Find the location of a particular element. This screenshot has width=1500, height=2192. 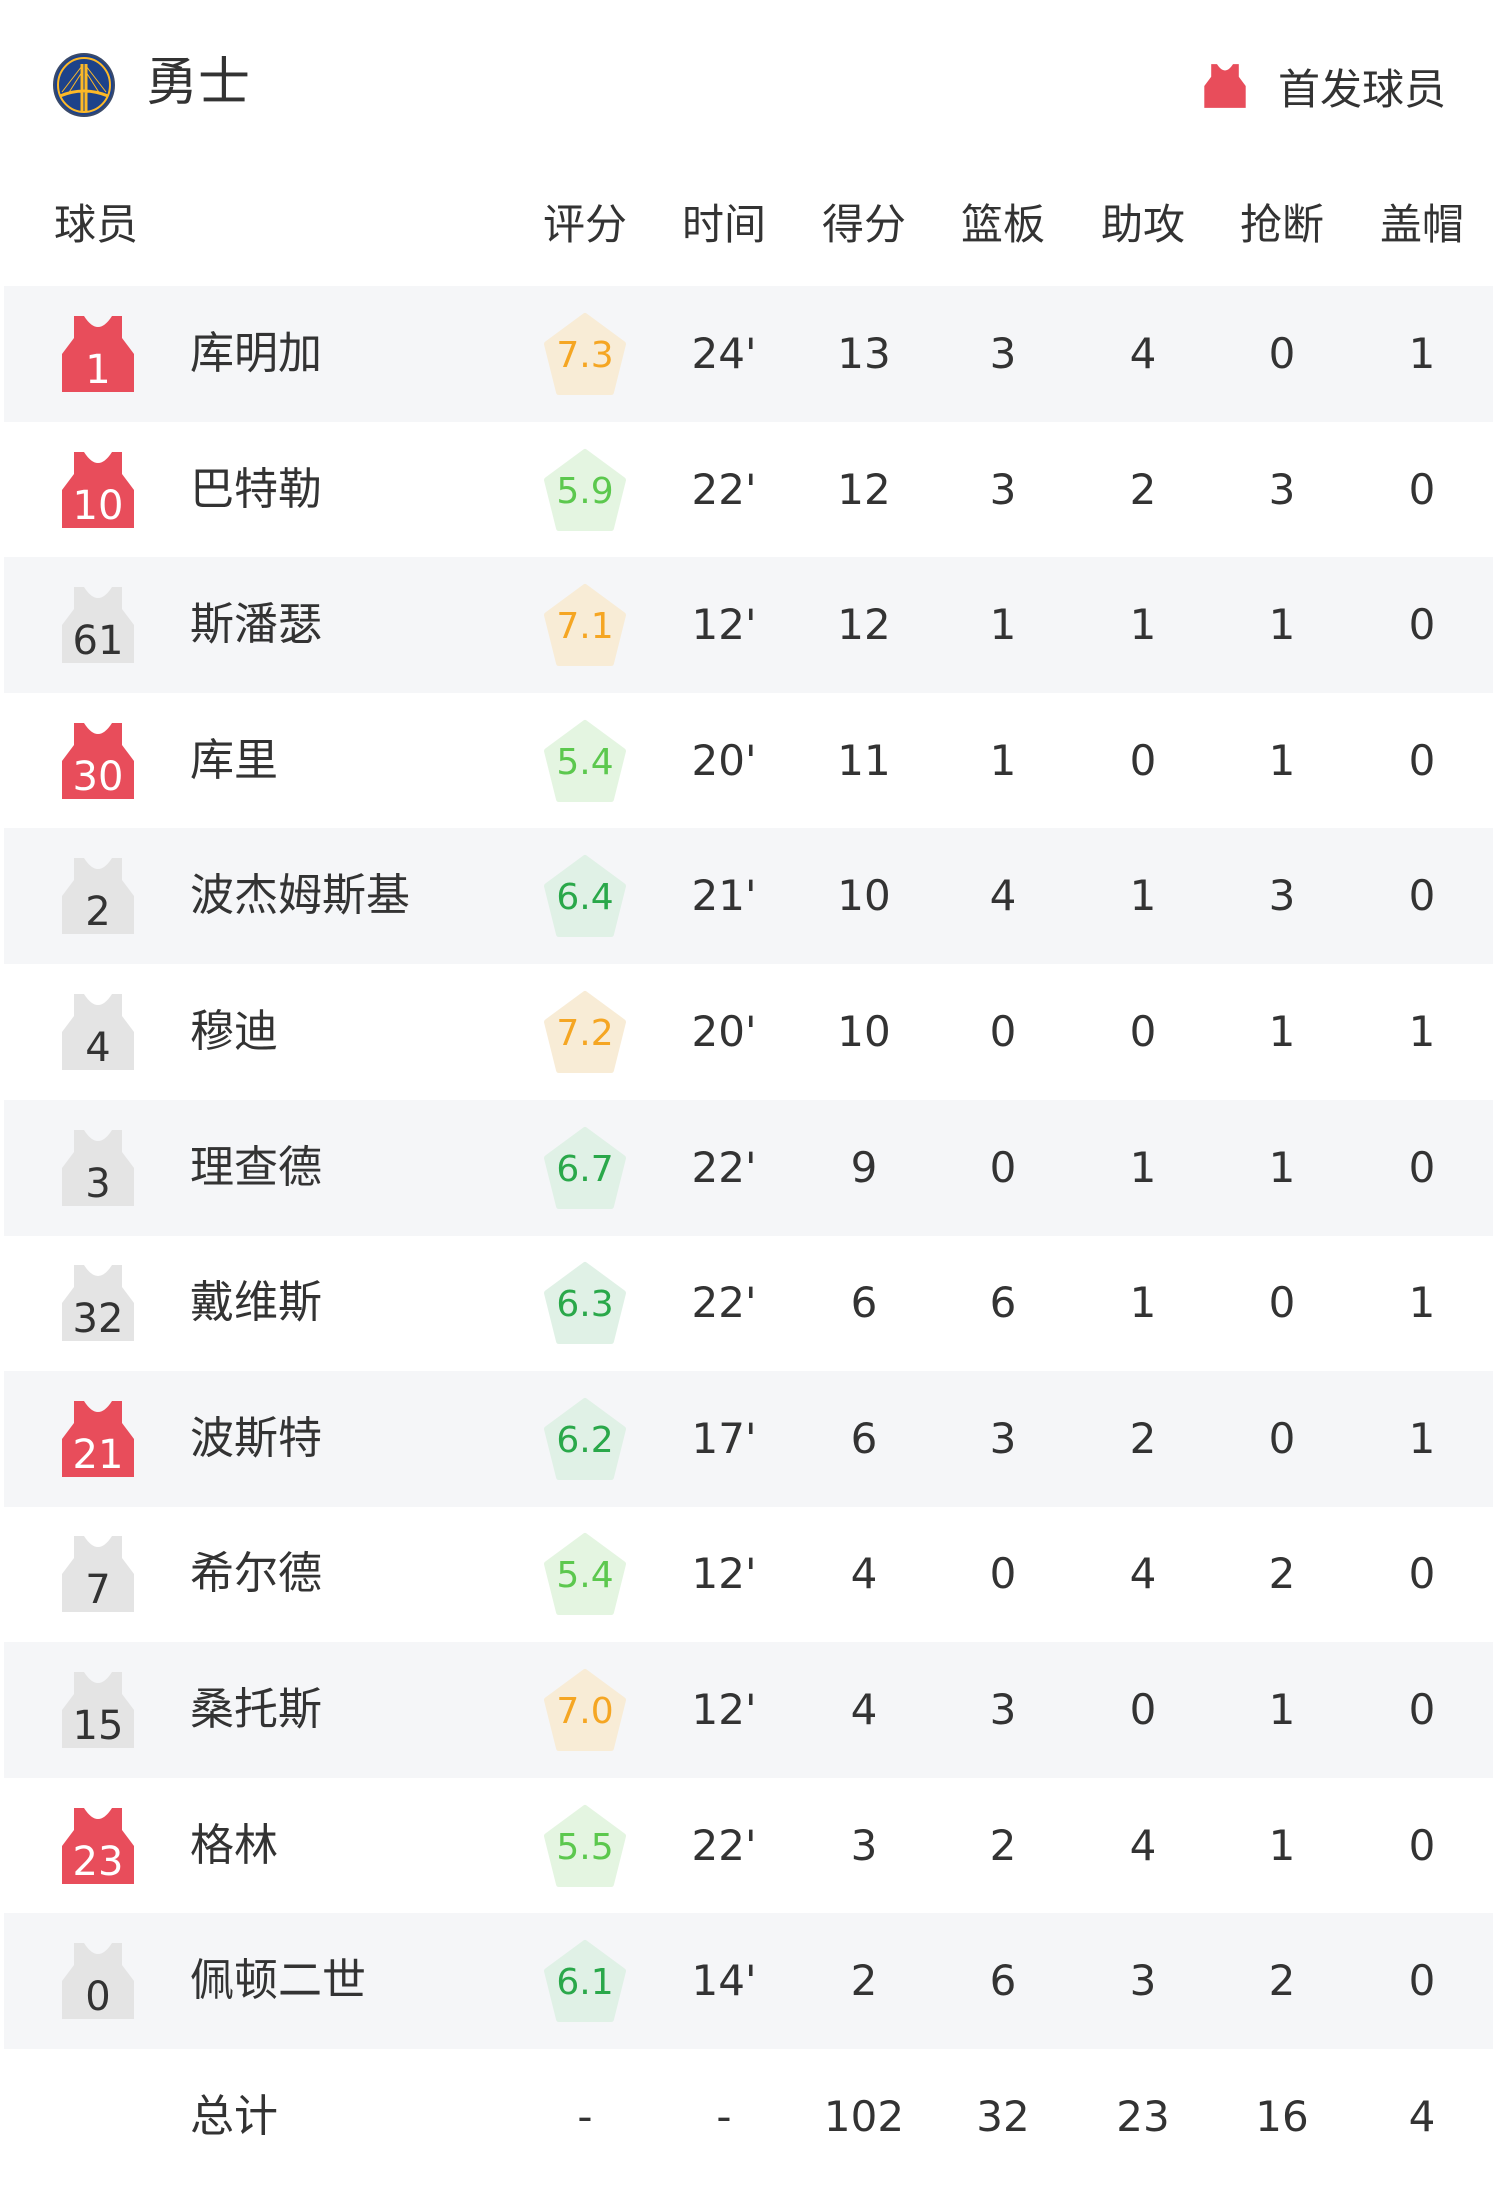

jersey-icon: 4 is located at coordinates (98, 1032).